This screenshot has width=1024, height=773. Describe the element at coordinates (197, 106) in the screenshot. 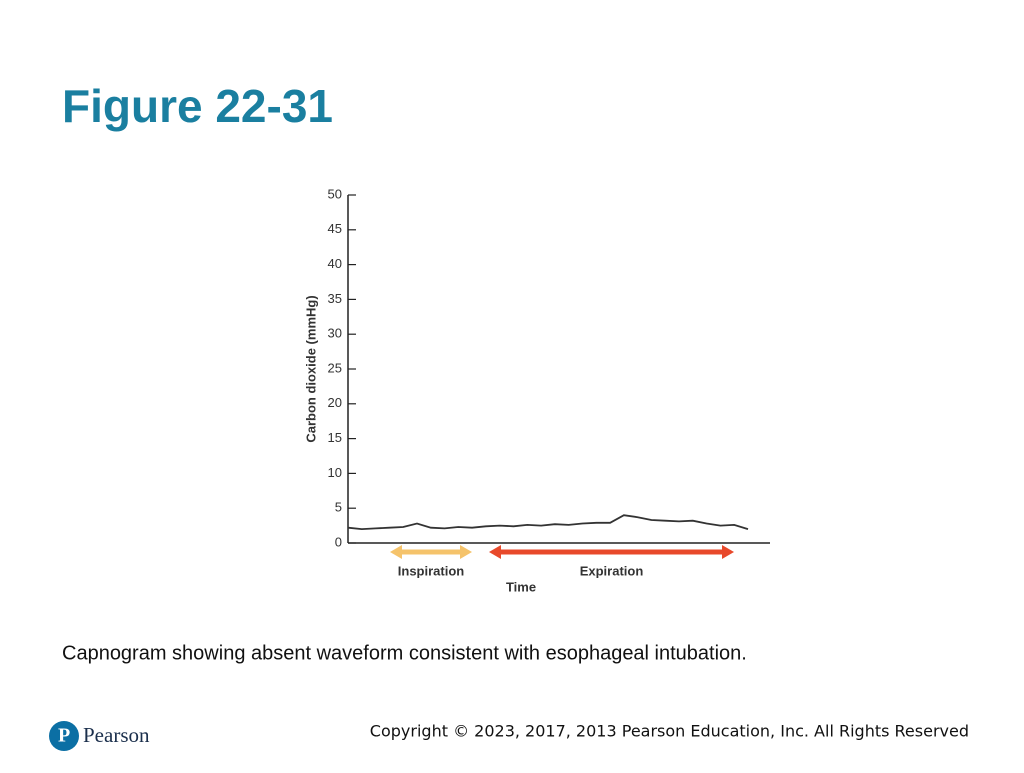

I see `slide-title: Figure 22-31` at that location.